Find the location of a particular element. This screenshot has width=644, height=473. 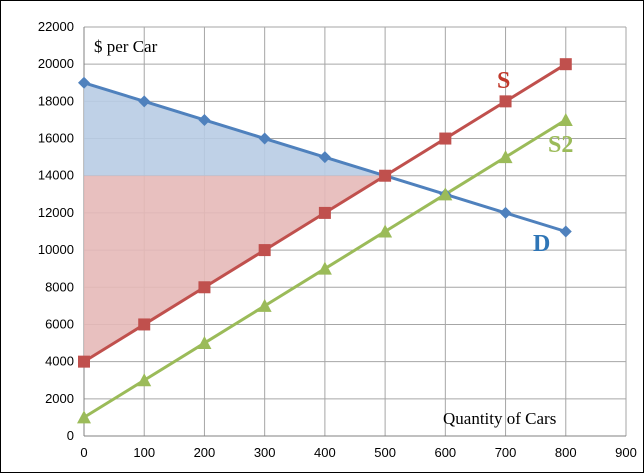

y-tick-label: 20000 is located at coordinates (56, 63).